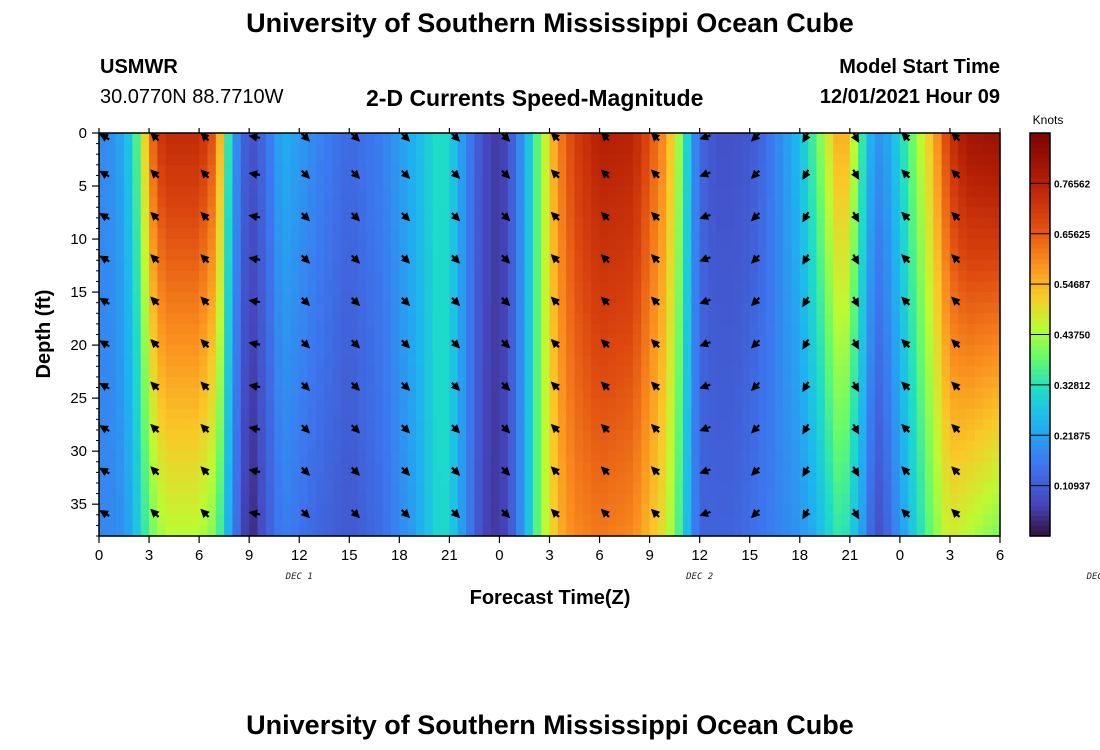 The image size is (1100, 750). Describe the element at coordinates (1040, 352) in the screenshot. I see `colorbar-swatch` at that location.